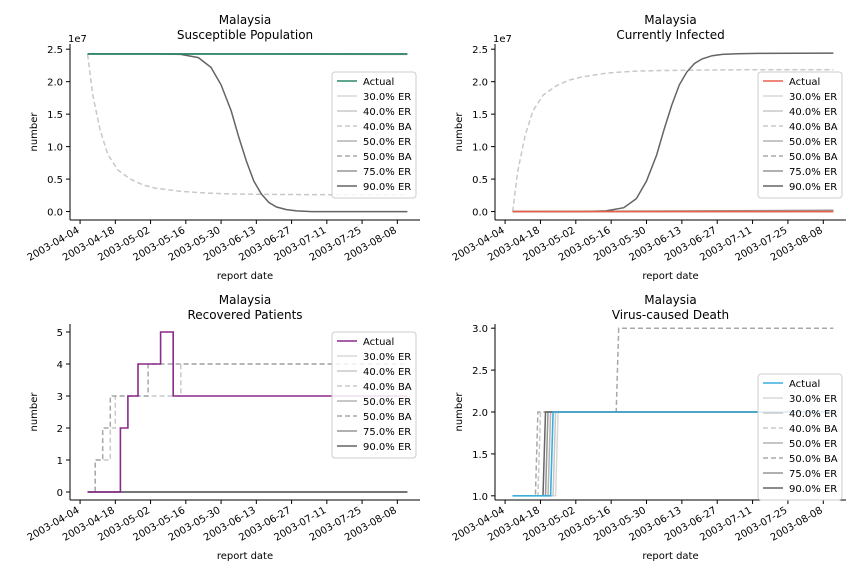 The width and height of the screenshot is (864, 576). I want to click on chart-subtitle: Recovered Patients, so click(244, 315).